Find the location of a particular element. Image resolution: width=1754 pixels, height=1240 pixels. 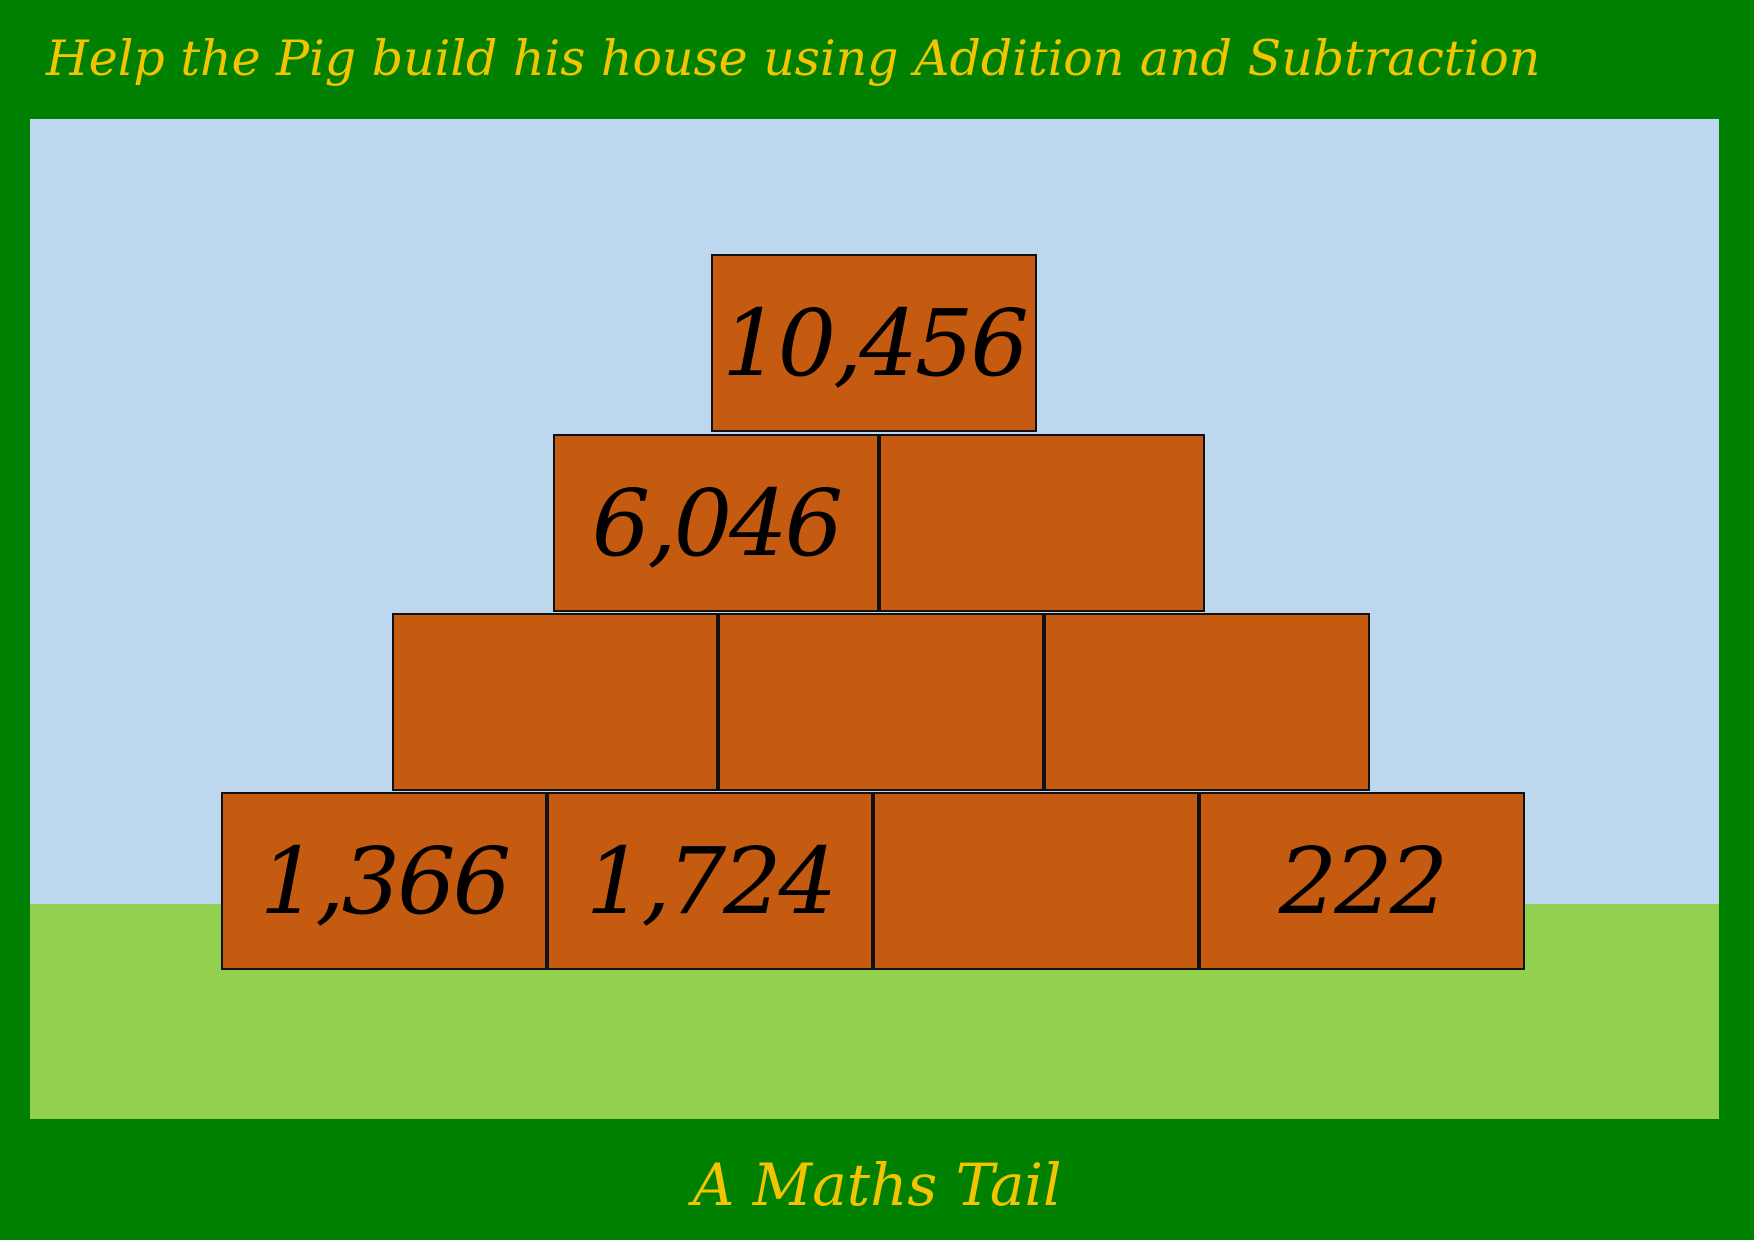

brick-value: 1,366 is located at coordinates (385, 881).